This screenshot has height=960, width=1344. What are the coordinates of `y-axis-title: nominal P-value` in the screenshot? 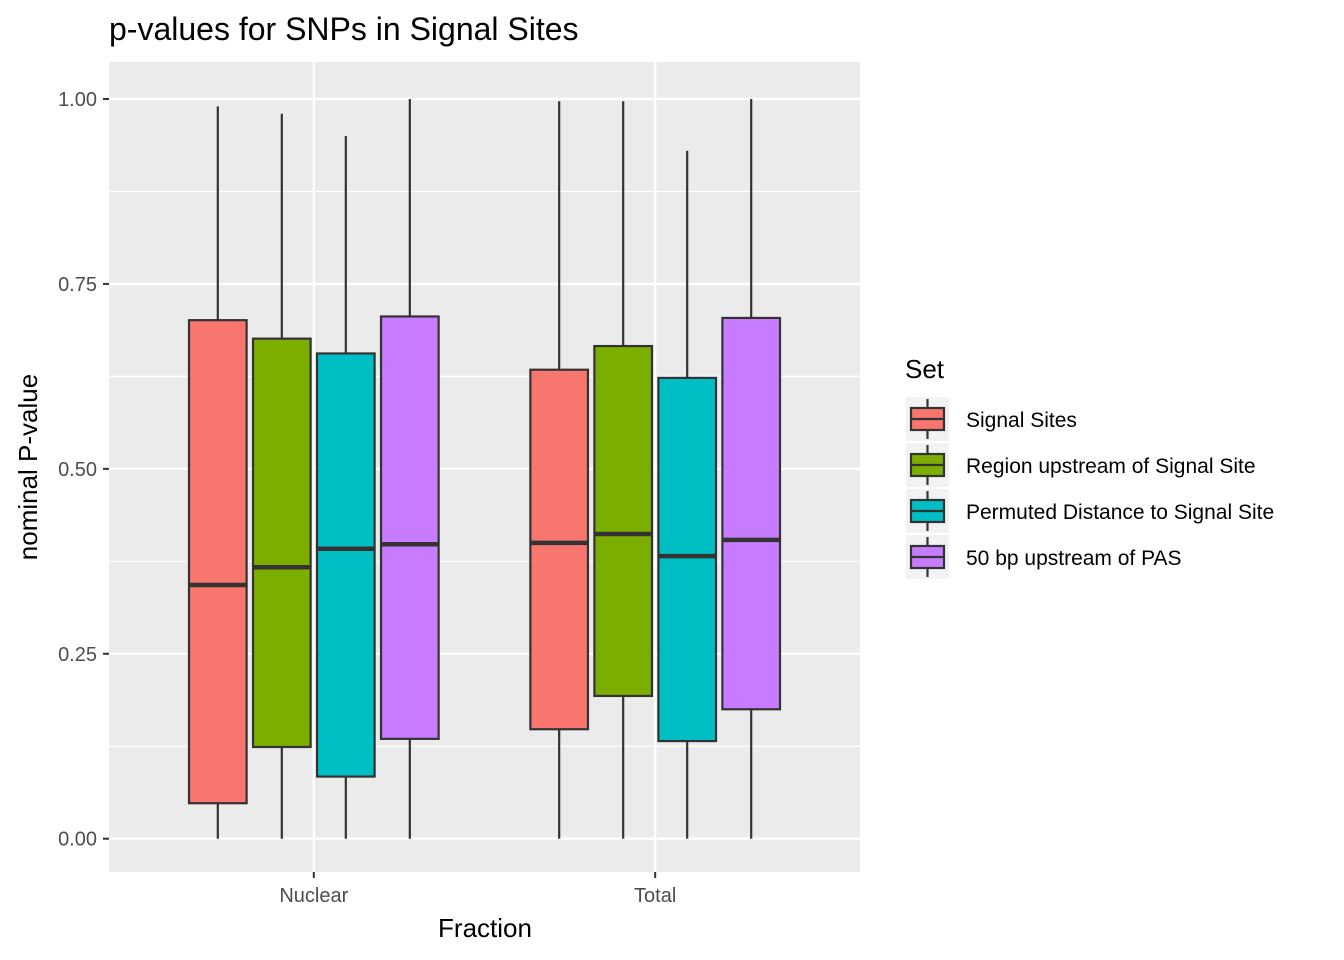 It's located at (28, 467).